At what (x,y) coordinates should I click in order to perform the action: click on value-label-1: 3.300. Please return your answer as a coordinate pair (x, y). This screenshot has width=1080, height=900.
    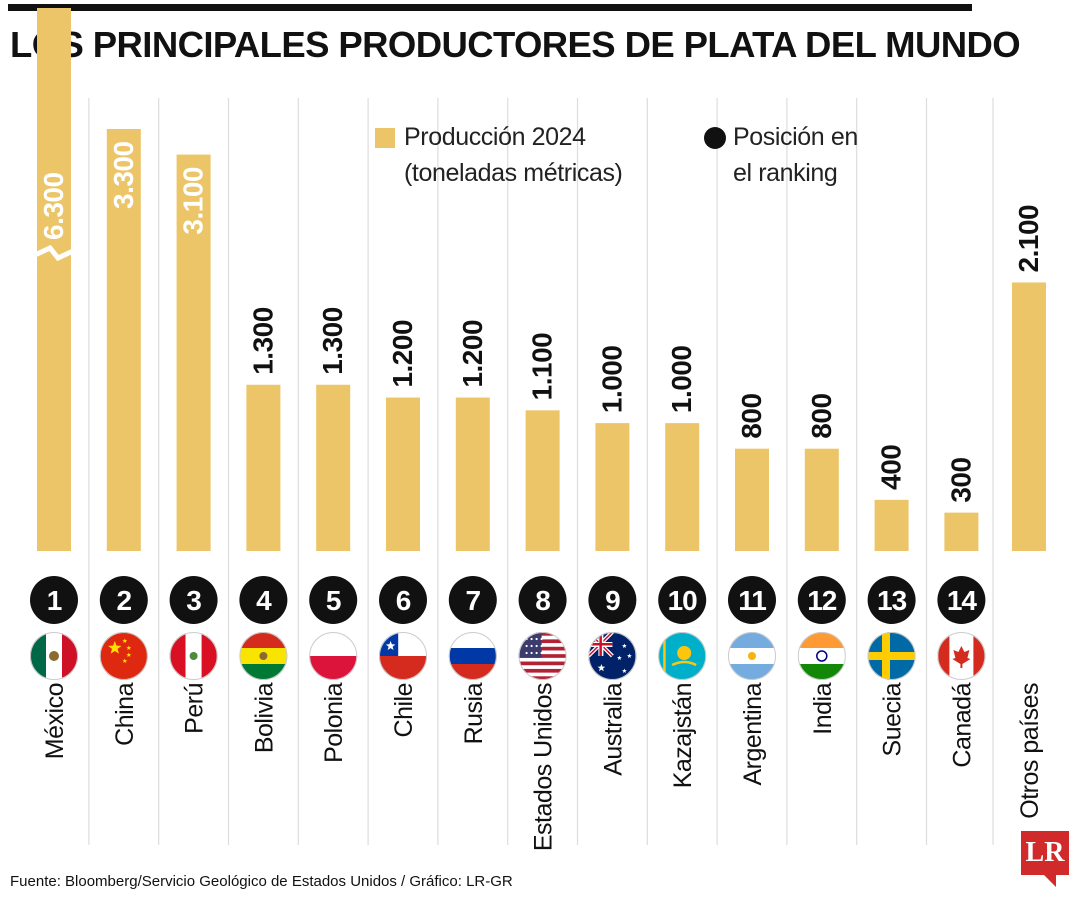
    Looking at the image, I should click on (123, 175).